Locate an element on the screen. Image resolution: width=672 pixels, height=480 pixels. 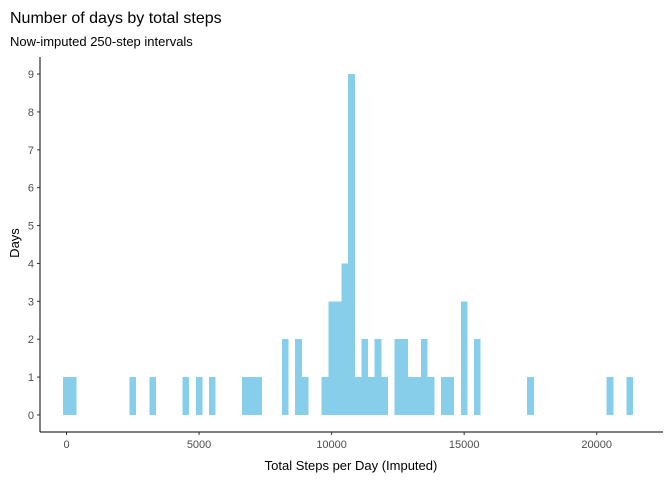
y-tick-label: 1 is located at coordinates (31, 378).